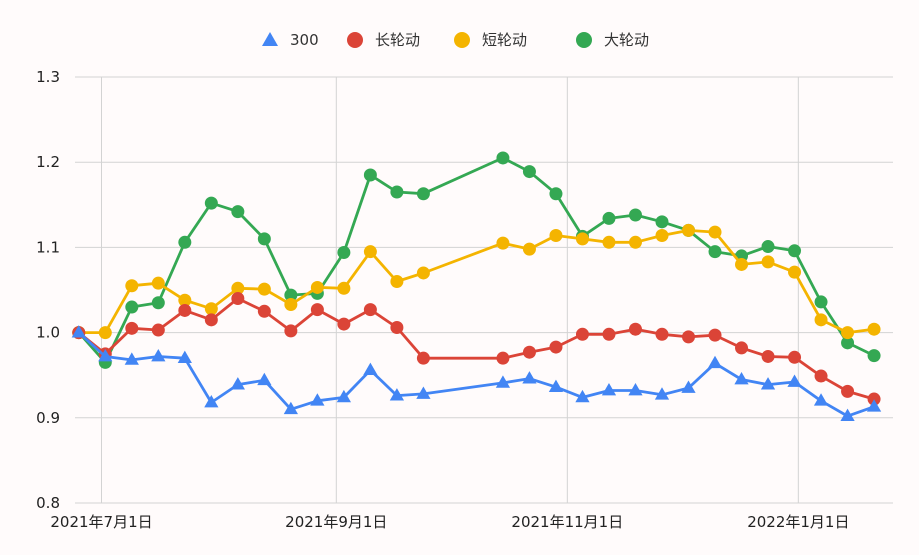 The height and width of the screenshot is (555, 919). What do you see at coordinates (490, 40) in the screenshot?
I see `legend-item-3: 短轮动` at bounding box center [490, 40].